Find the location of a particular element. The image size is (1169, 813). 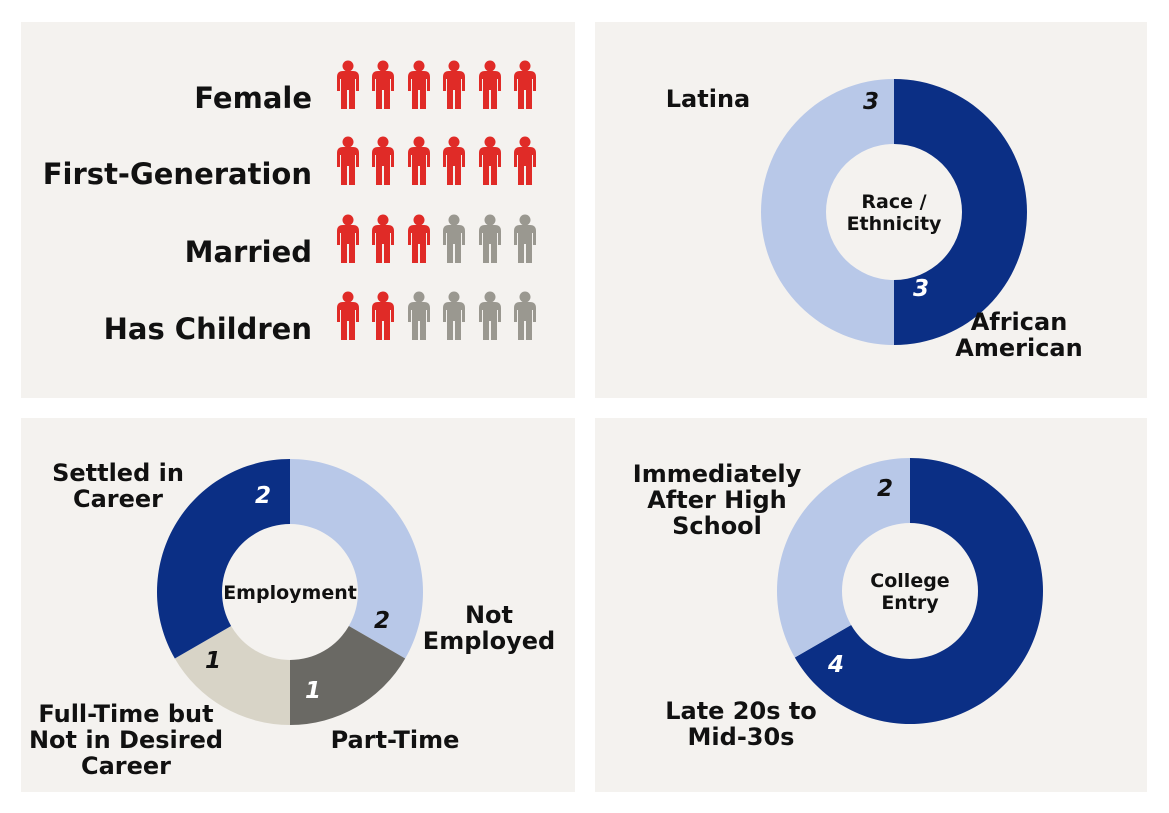

slice-label: Latina is located at coordinates (708, 99).